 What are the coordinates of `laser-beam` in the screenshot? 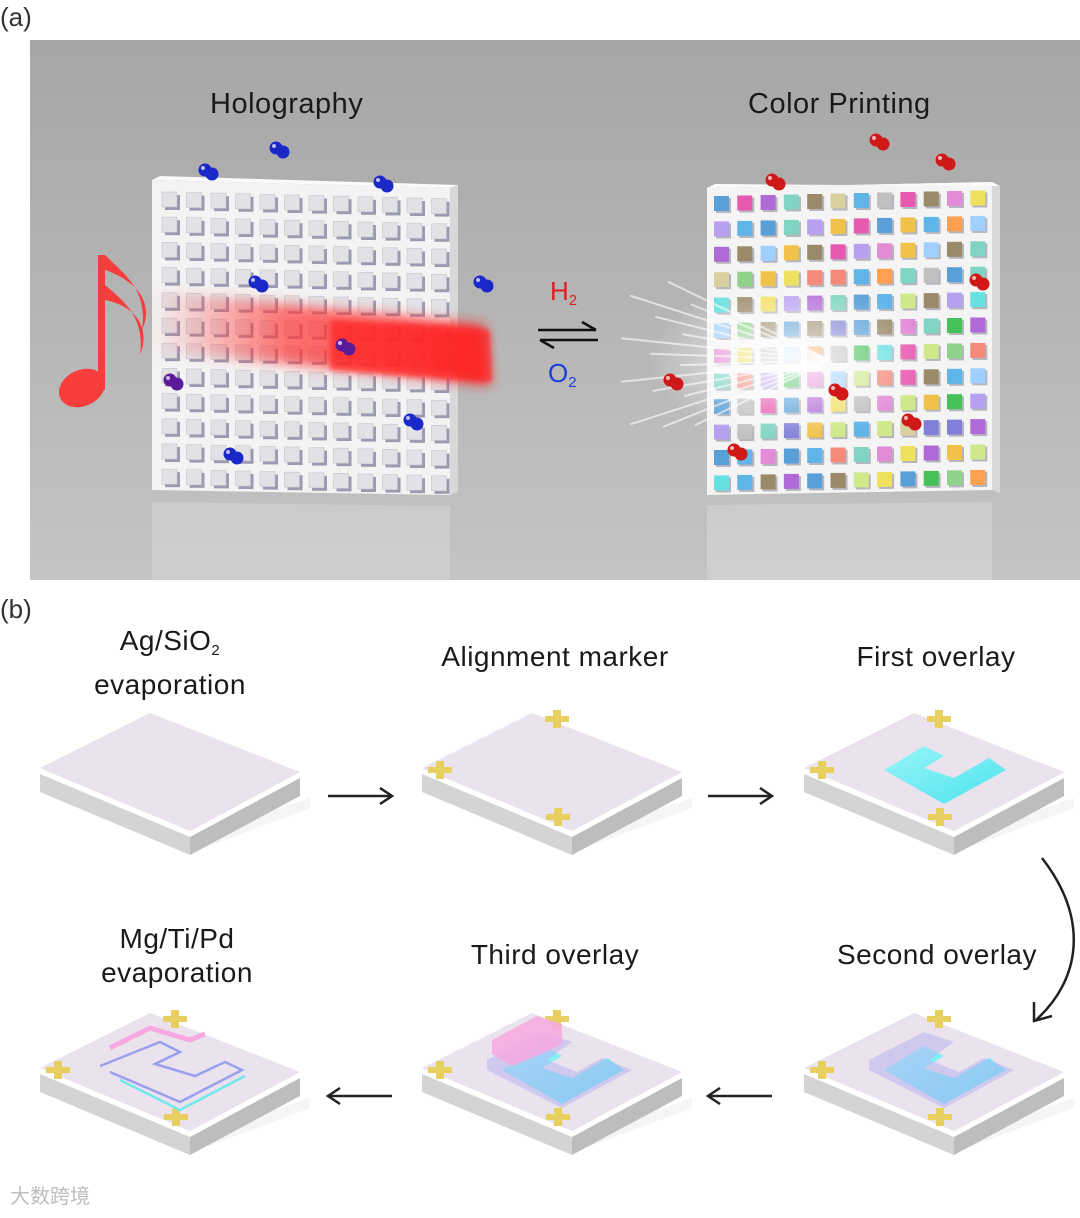 It's located at (321, 337).